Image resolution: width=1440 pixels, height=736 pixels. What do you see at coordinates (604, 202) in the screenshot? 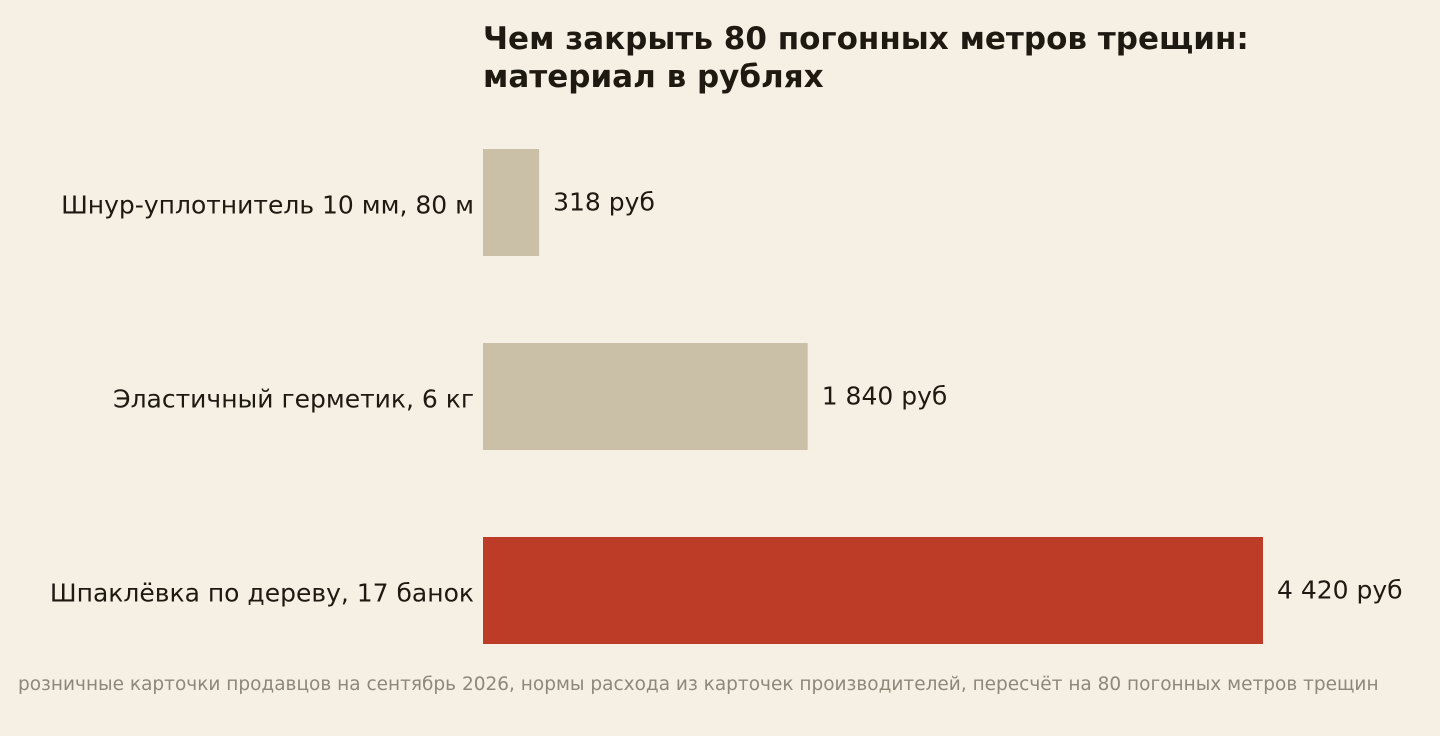
I see `value-label-1: 318 руб` at bounding box center [604, 202].